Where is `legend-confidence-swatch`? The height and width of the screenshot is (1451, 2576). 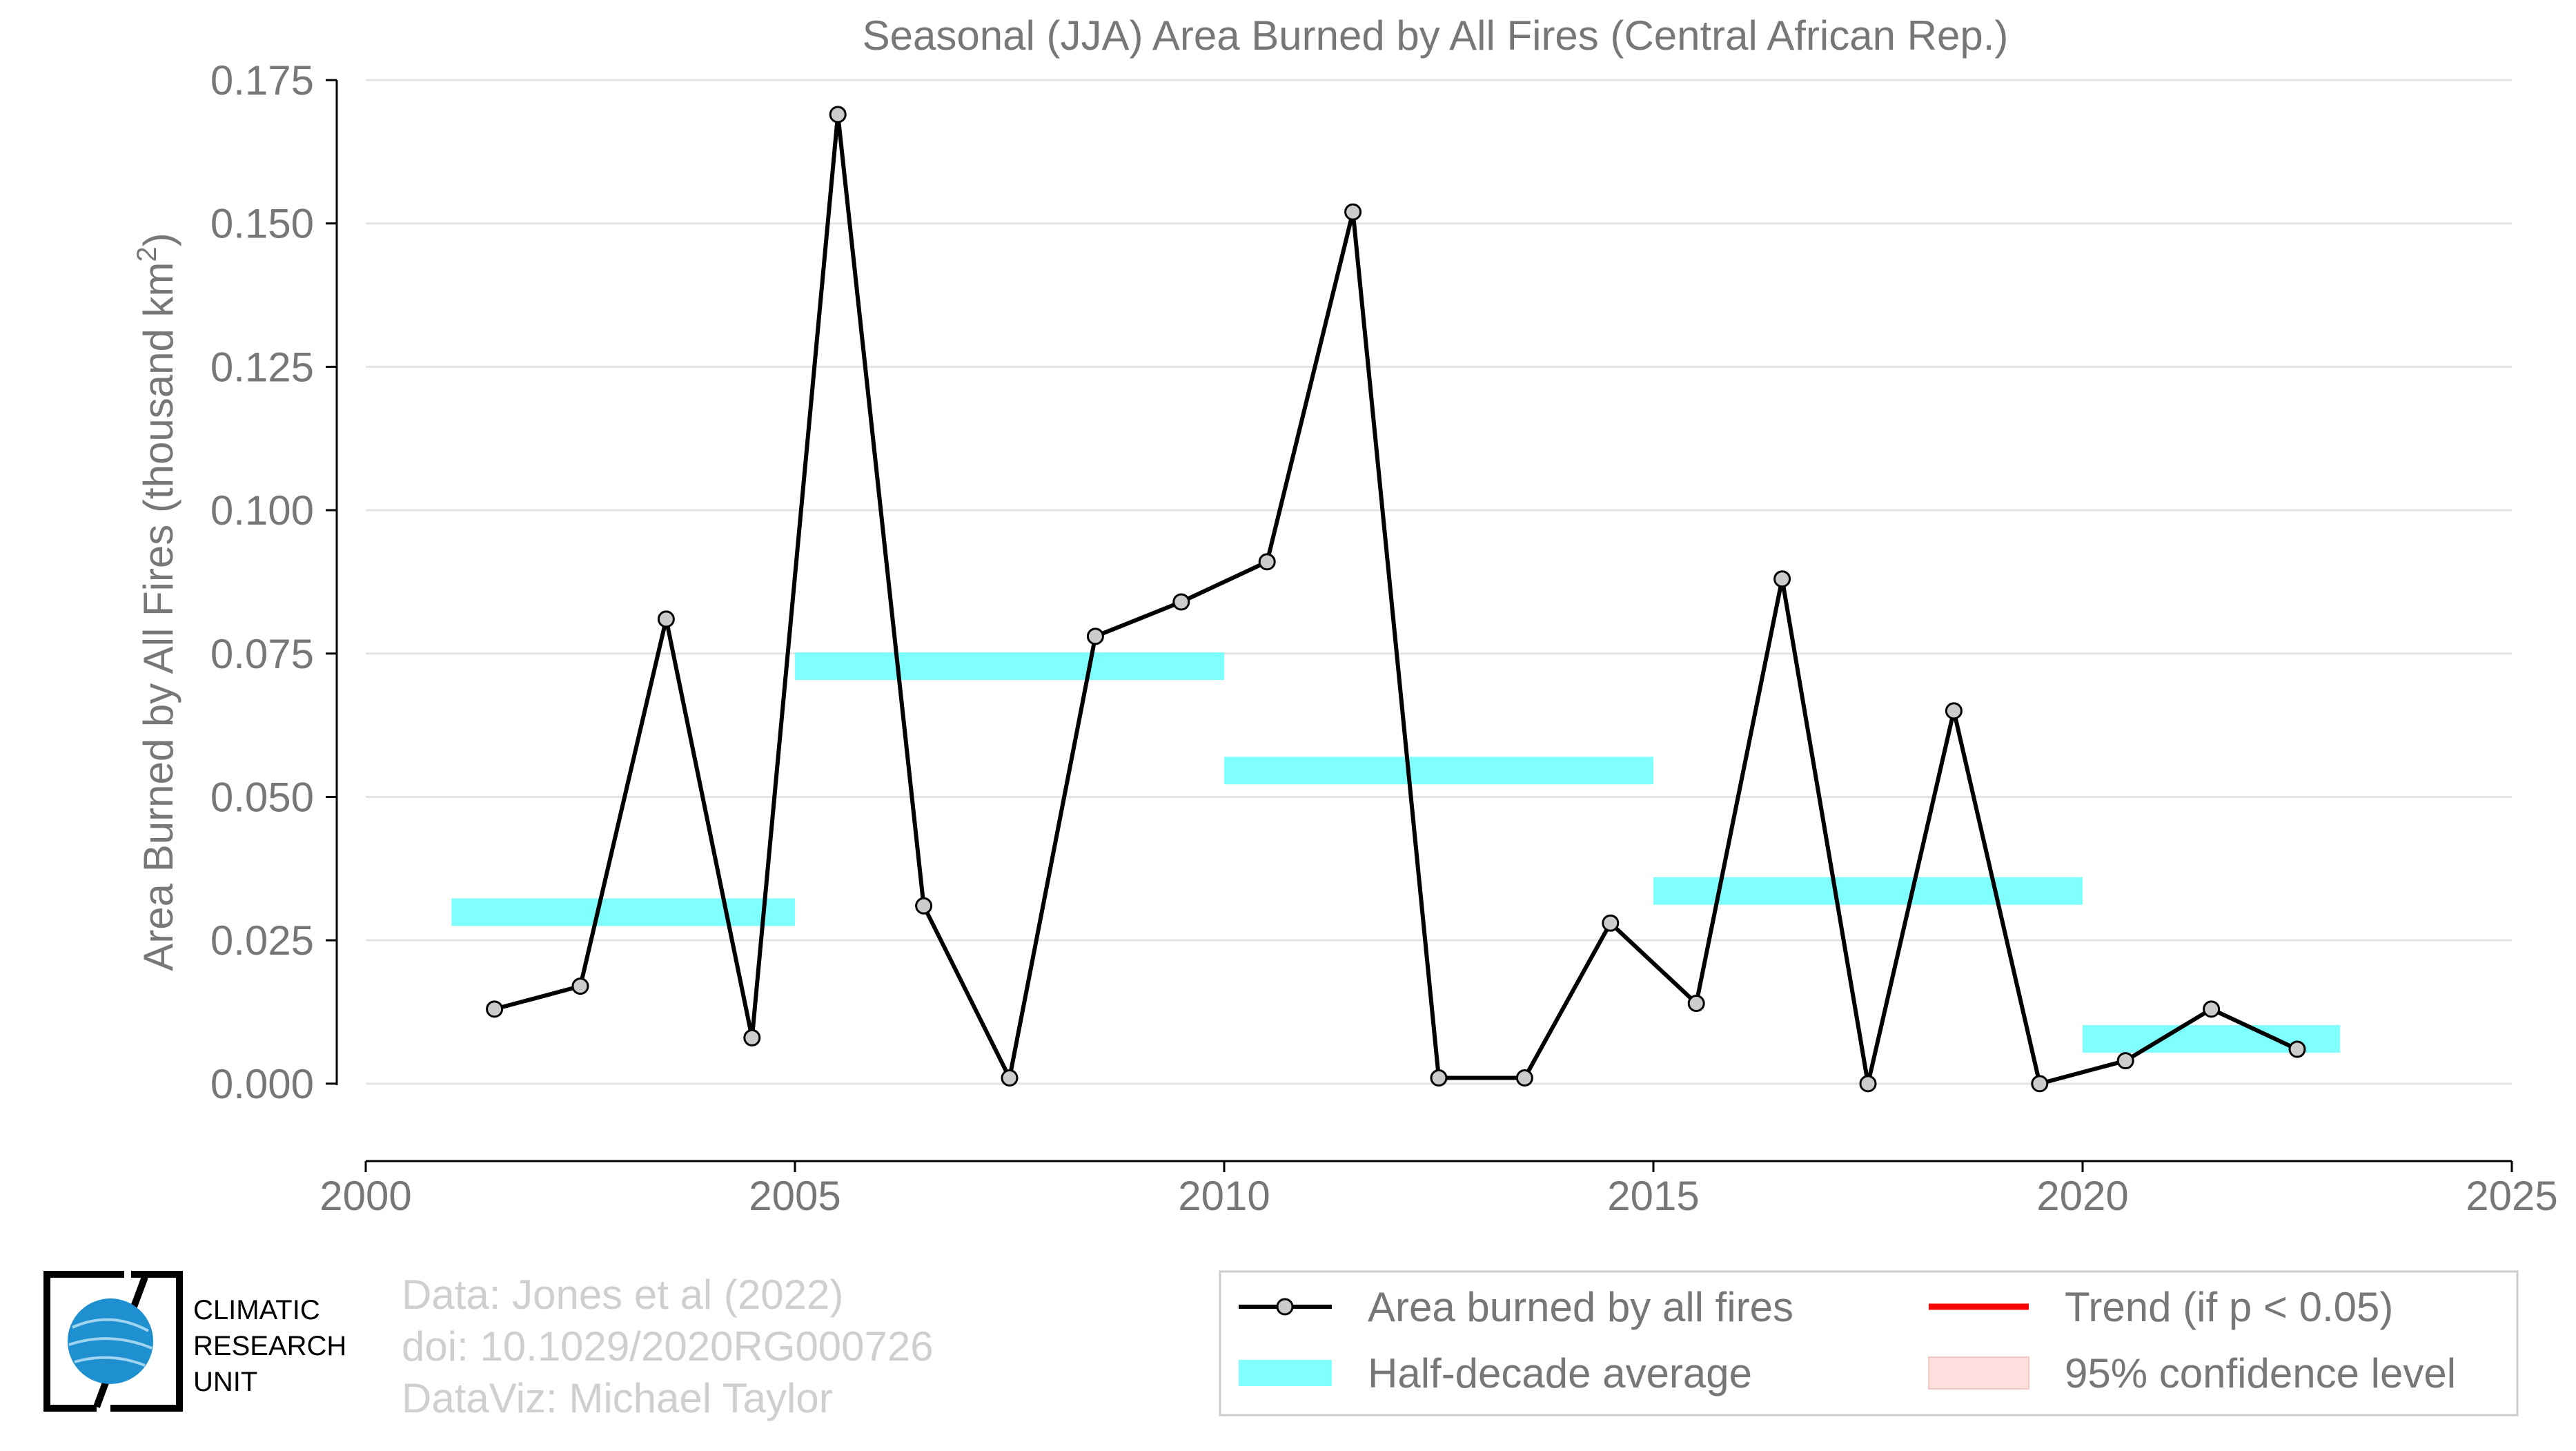 legend-confidence-swatch is located at coordinates (1978, 1373).